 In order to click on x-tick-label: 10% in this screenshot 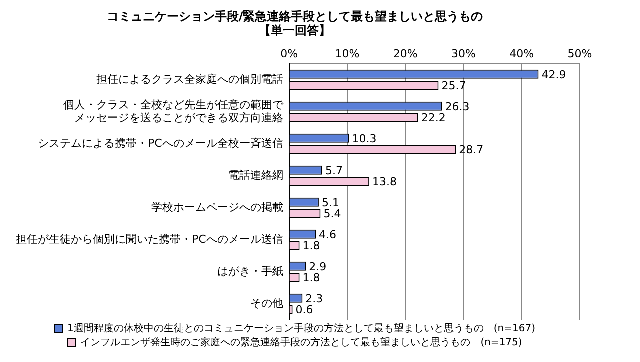, I will do `click(347, 53)`.